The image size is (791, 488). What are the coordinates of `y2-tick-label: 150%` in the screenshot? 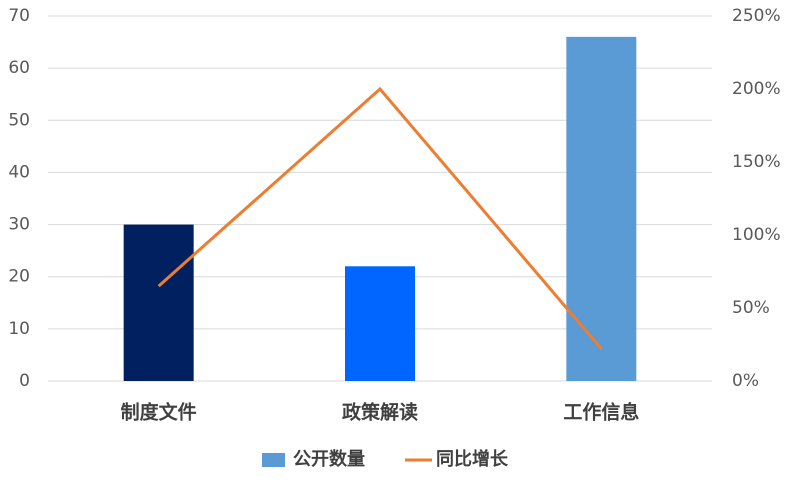 It's located at (756, 162).